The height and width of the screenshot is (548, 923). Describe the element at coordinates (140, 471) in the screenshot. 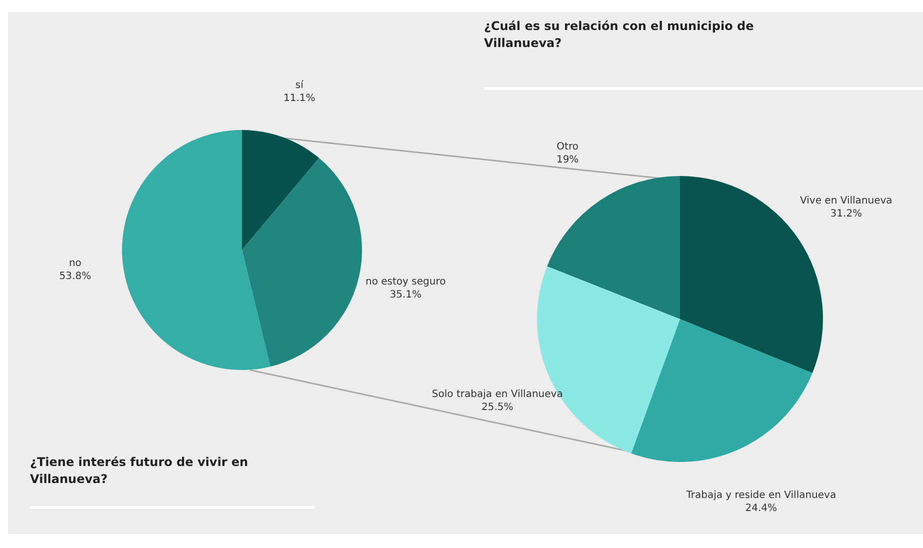

I see `text: ¿Tiene interés futuro de vivir en Villanueva?` at that location.